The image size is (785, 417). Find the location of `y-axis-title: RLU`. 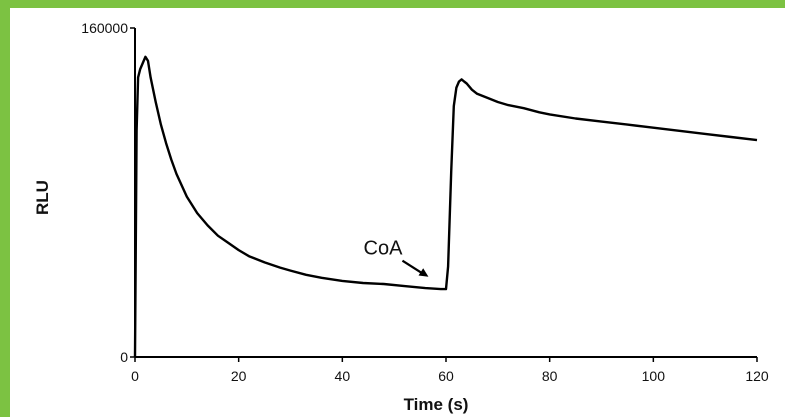

y-axis-title: RLU is located at coordinates (42, 197).